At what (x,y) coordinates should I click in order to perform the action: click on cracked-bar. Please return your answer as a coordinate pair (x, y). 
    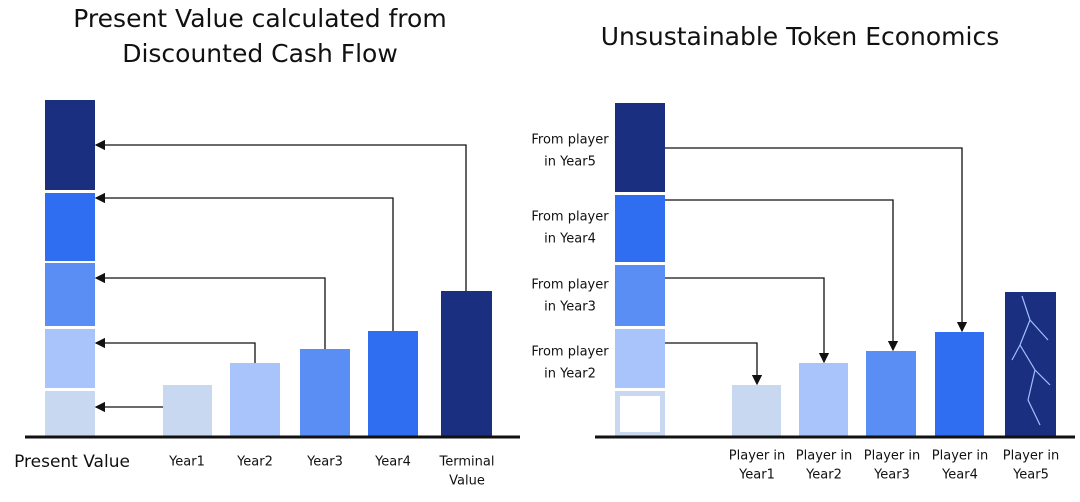
    Looking at the image, I should click on (1030, 364).